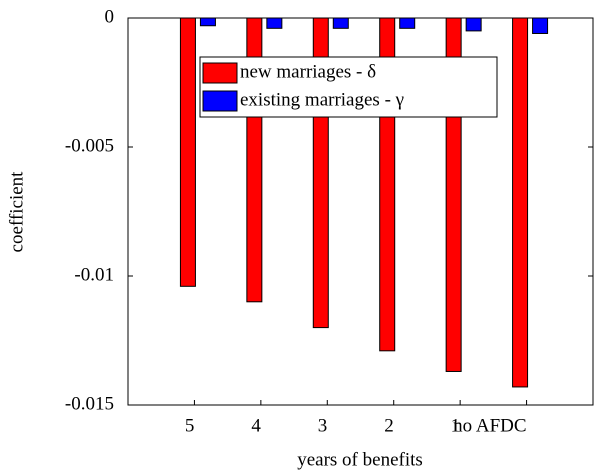 This screenshot has width=594, height=471. What do you see at coordinates (323, 425) in the screenshot?
I see `x-tick-label: 3` at bounding box center [323, 425].